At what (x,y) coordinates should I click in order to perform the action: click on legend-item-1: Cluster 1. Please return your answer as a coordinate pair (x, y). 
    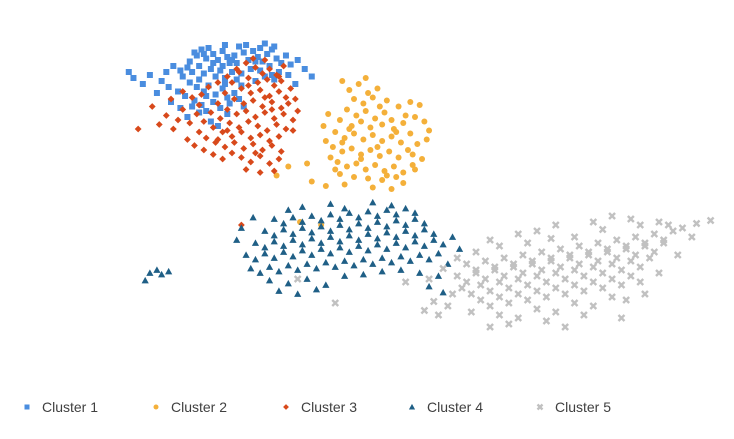
    Looking at the image, I should click on (58, 407).